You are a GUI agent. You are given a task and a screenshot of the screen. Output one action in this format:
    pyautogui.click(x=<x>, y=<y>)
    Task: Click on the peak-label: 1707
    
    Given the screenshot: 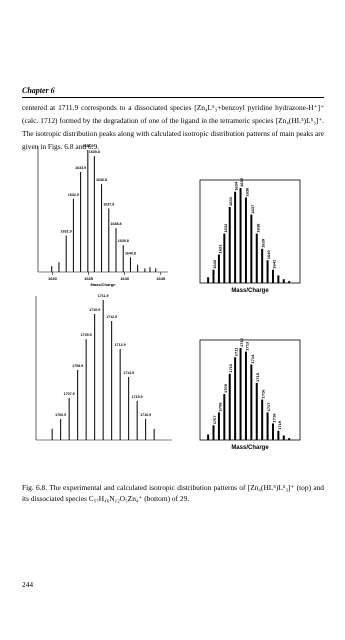 What is the action you would take?
    pyautogui.click(x=214, y=420)
    